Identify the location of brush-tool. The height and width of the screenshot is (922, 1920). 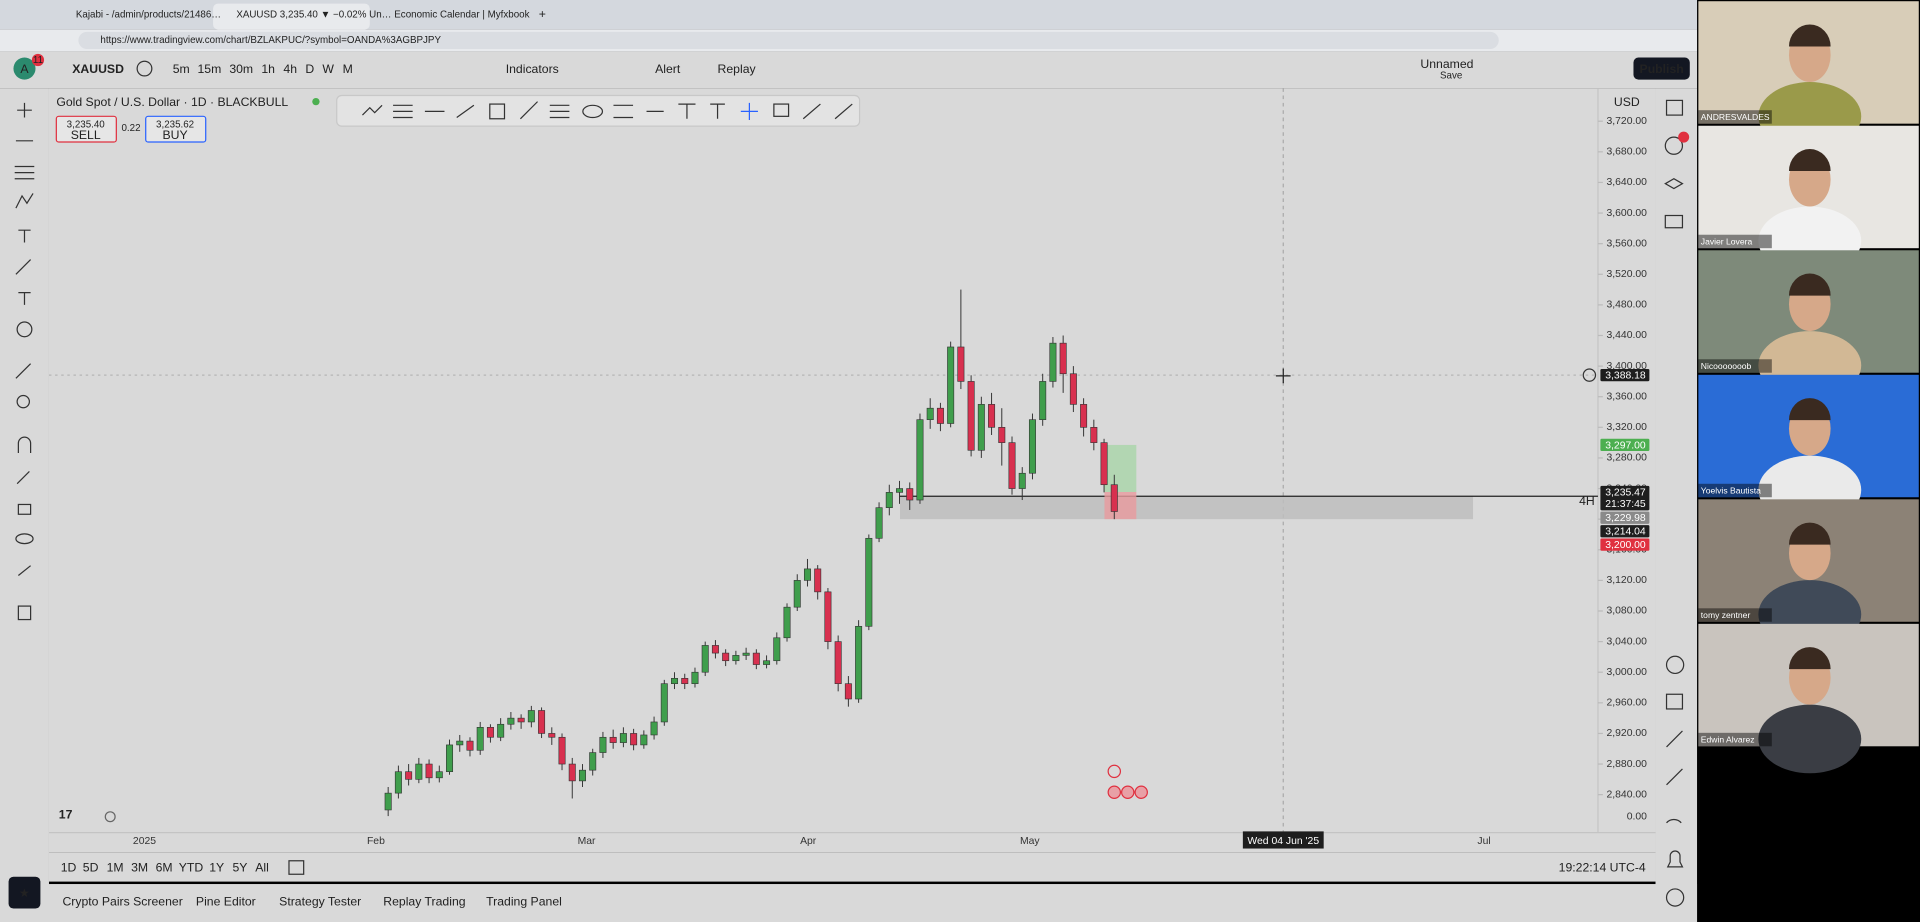
(23, 267).